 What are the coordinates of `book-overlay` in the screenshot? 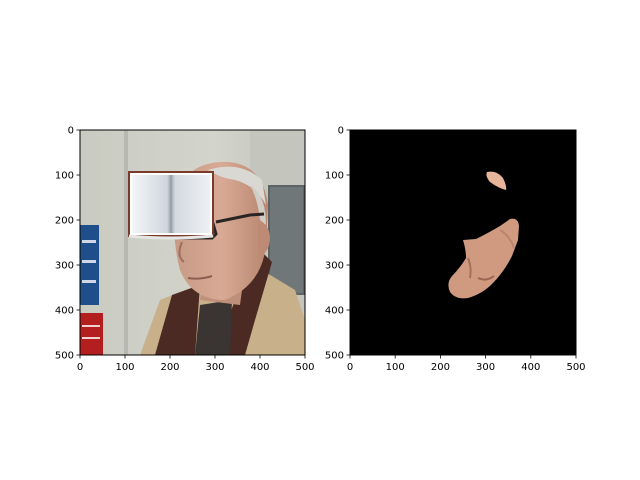 It's located at (171, 205).